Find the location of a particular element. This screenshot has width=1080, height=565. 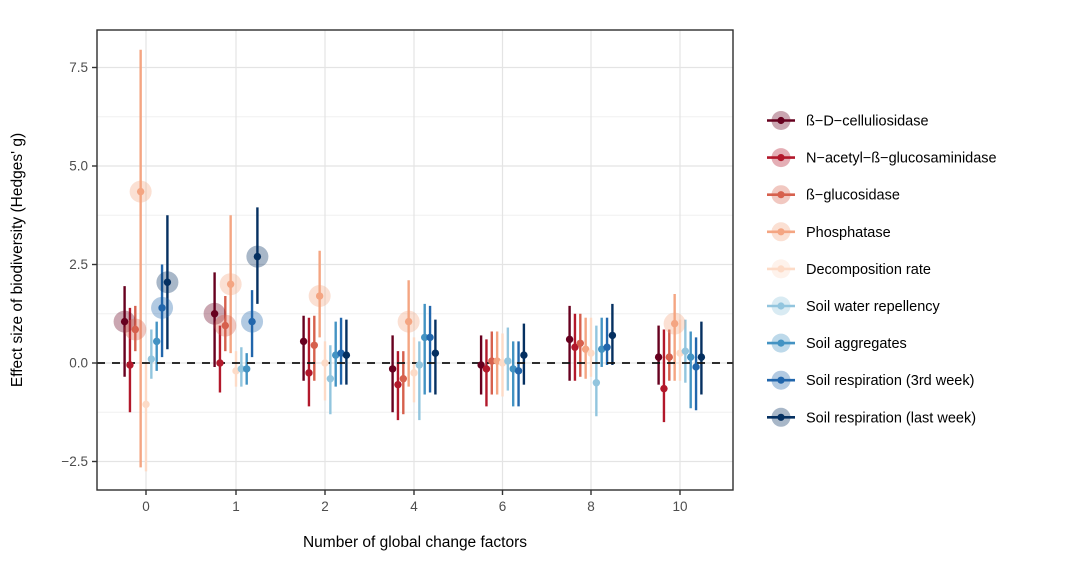

legend-item-6: Soil aggregates is located at coordinates (837, 343).